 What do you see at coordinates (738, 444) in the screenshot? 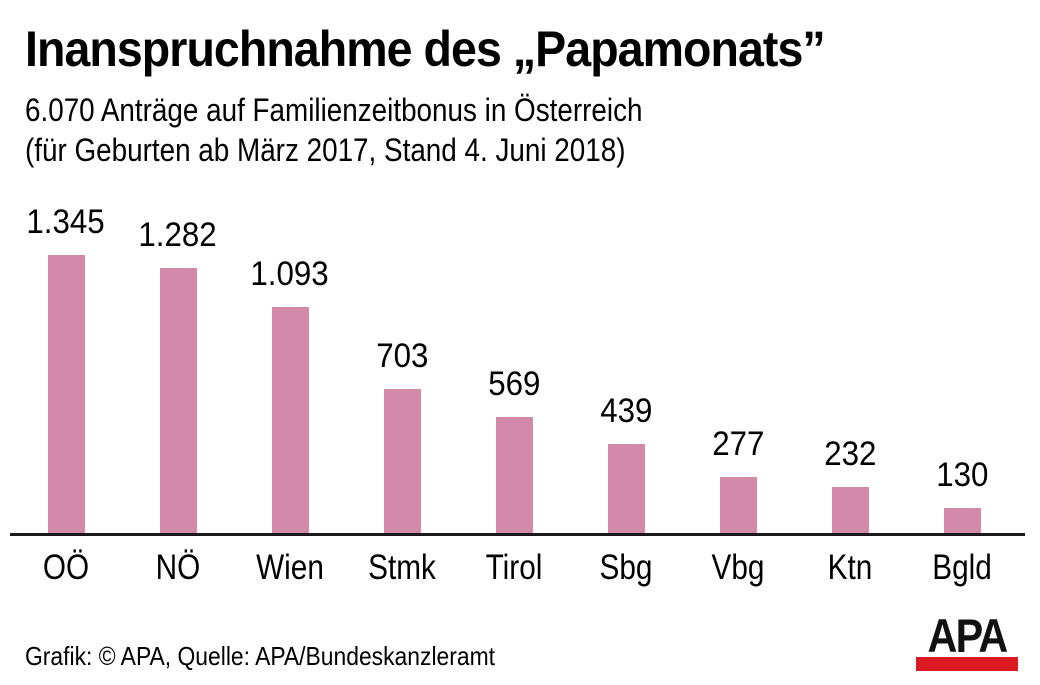
I see `bar-value-label: 277` at bounding box center [738, 444].